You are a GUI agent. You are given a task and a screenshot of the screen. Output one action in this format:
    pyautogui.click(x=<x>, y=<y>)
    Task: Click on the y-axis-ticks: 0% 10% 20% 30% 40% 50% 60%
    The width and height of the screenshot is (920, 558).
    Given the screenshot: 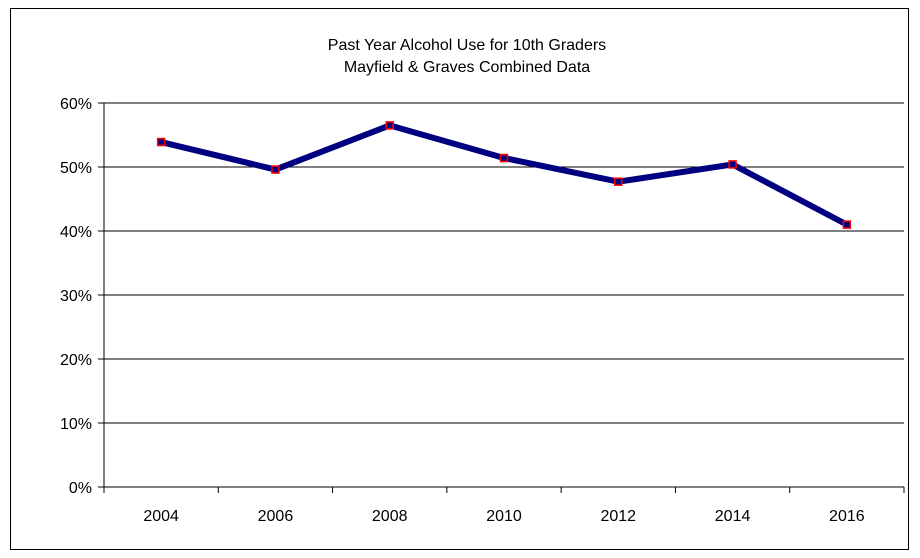 What is the action you would take?
    pyautogui.click(x=82, y=296)
    